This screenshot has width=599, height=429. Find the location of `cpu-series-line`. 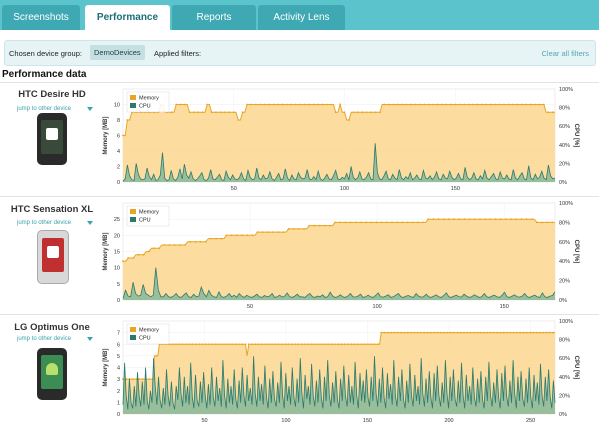

cpu-series-line is located at coordinates (339, 383).